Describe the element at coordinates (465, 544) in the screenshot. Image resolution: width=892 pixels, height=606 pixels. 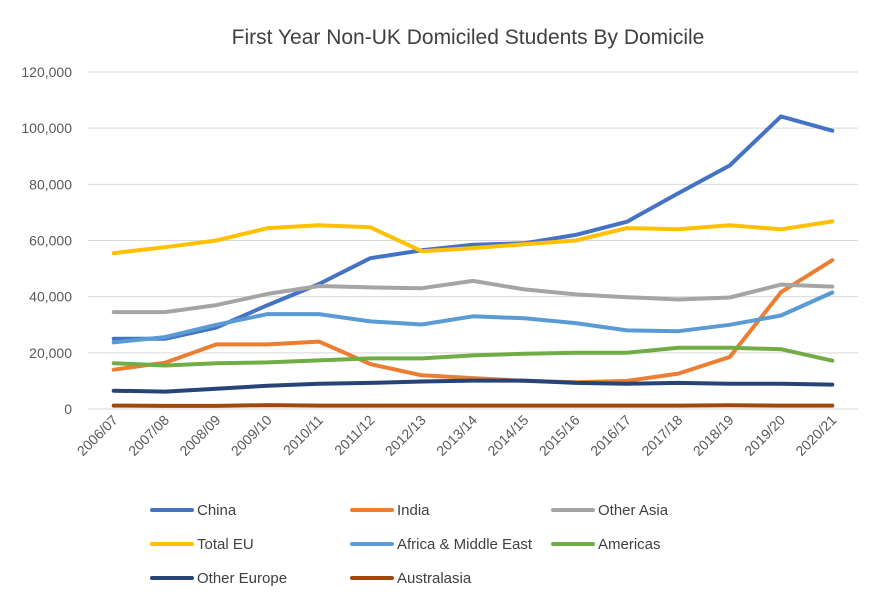
I see `legend-label: Africa & Middle East` at that location.